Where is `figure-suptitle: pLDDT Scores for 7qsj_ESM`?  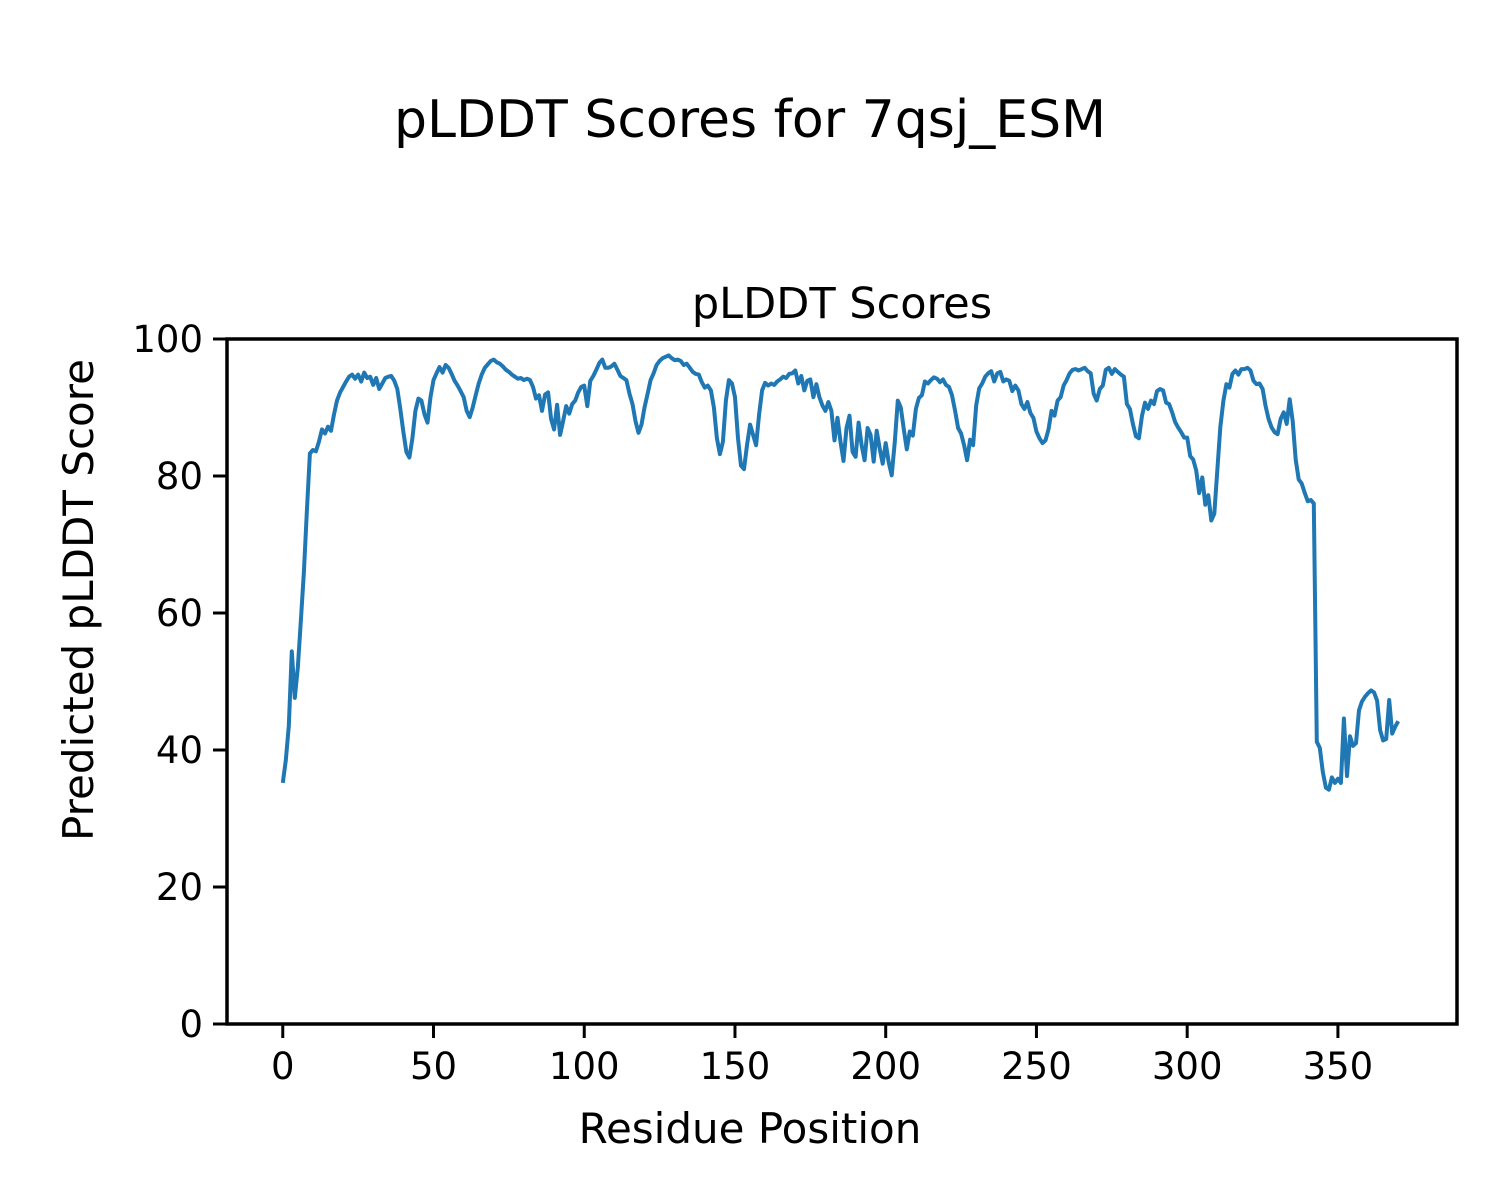 figure-suptitle: pLDDT Scores for 7qsj_ESM is located at coordinates (750, 120).